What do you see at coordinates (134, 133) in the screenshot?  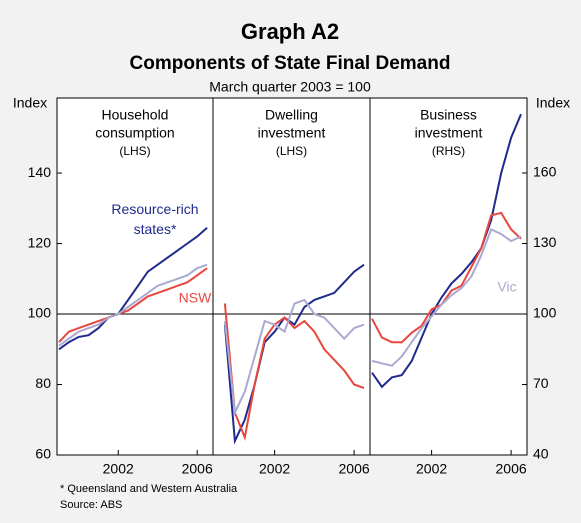 I see `panel-title: consumption` at bounding box center [134, 133].